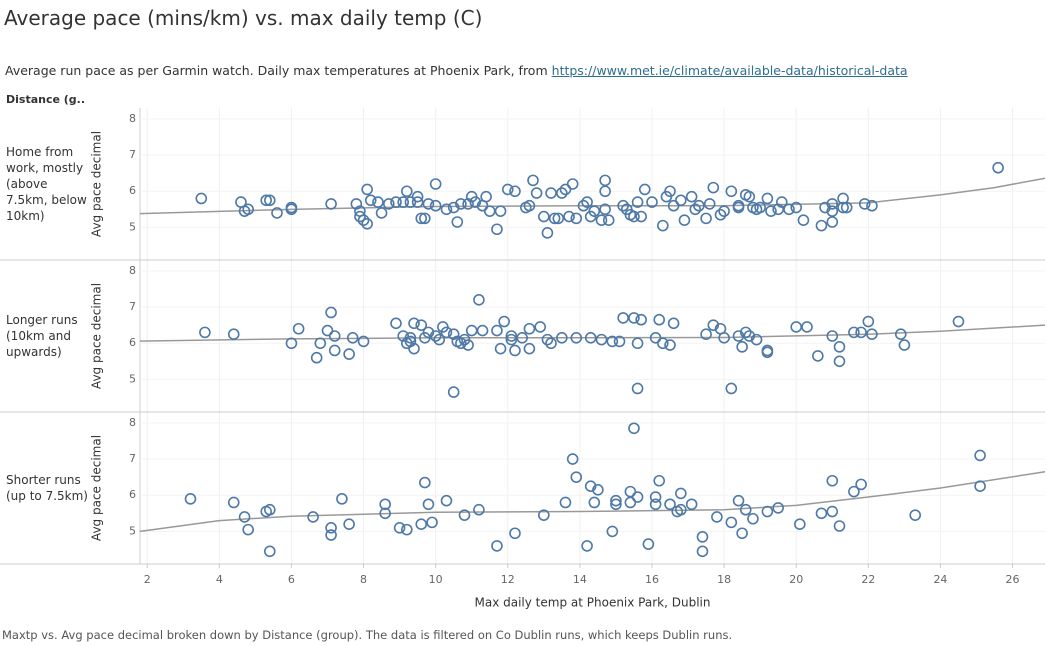 The height and width of the screenshot is (646, 1047). I want to click on x-tick-label: 26, so click(1013, 579).